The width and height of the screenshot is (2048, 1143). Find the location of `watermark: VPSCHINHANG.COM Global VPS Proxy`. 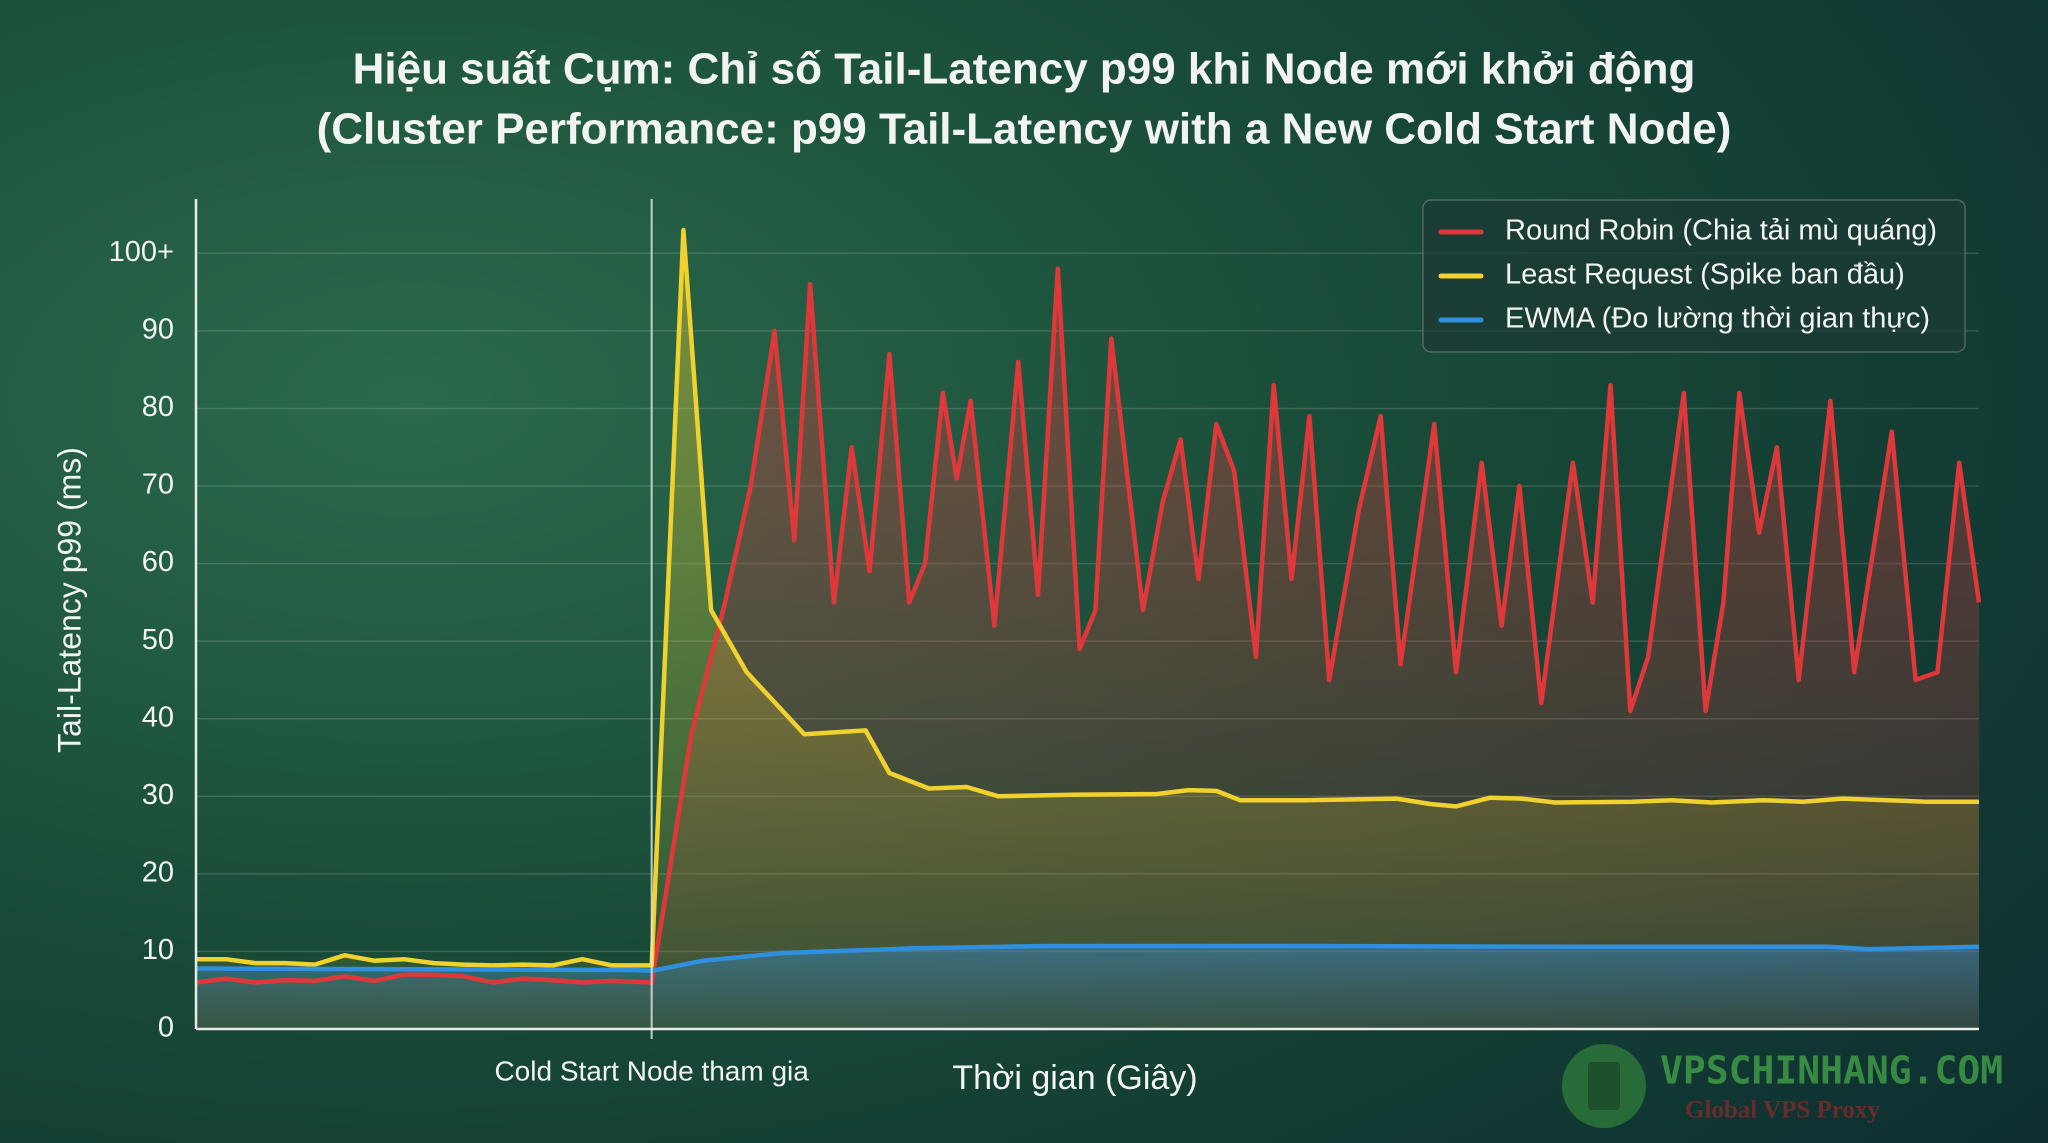

watermark: VPSCHINHANG.COM Global VPS Proxy is located at coordinates (1782, 1086).